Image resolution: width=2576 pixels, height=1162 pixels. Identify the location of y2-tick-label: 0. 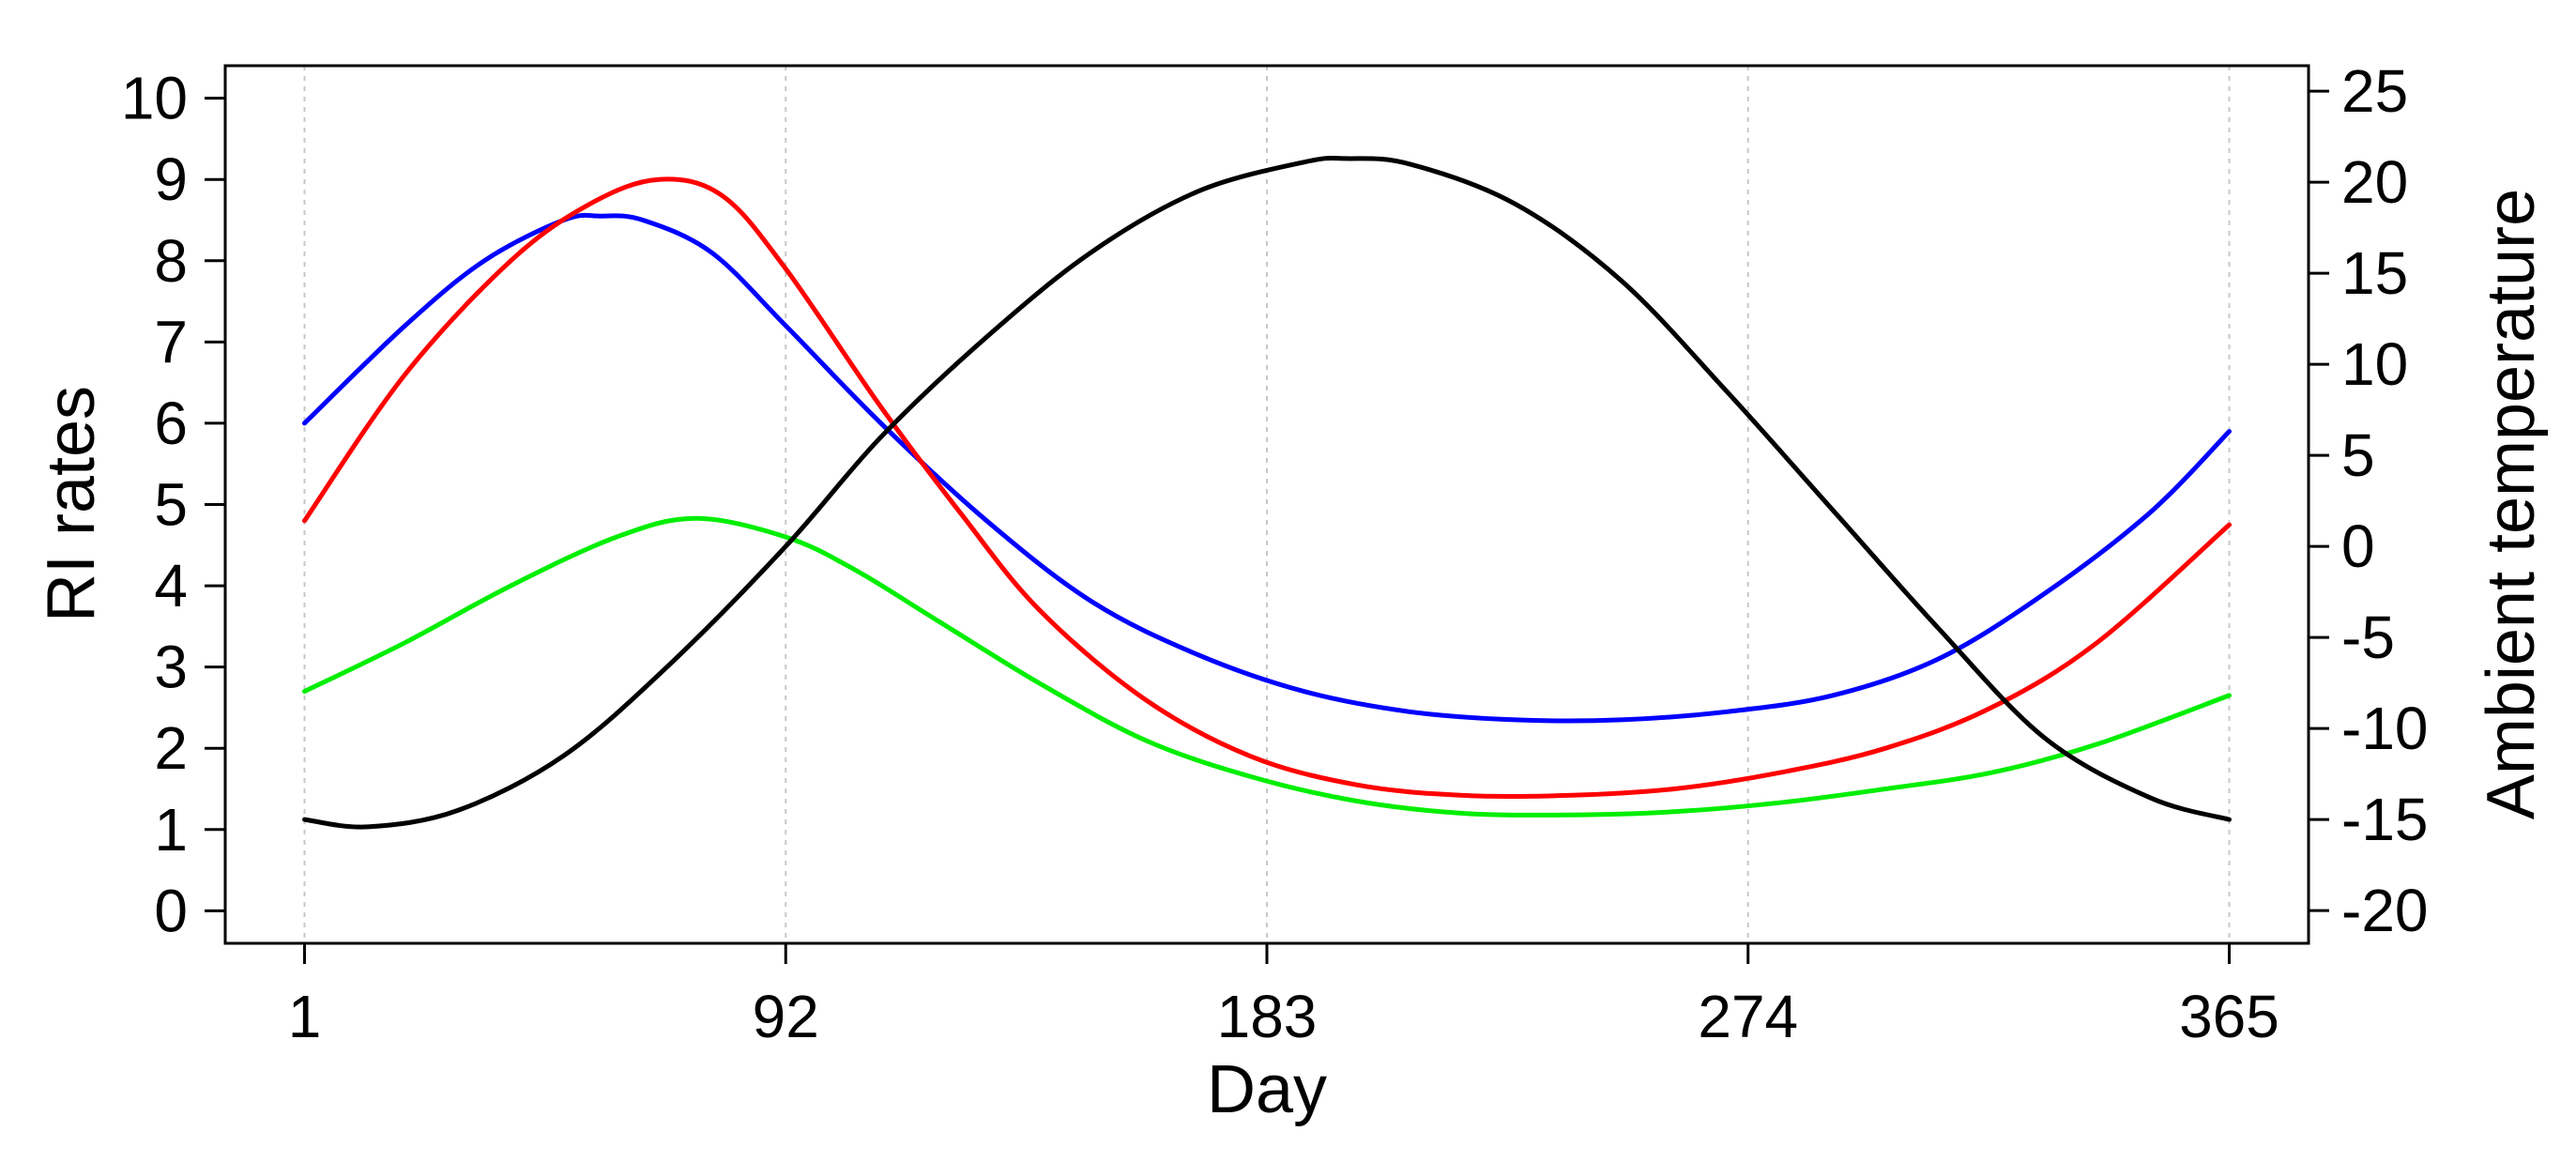
(2358, 546).